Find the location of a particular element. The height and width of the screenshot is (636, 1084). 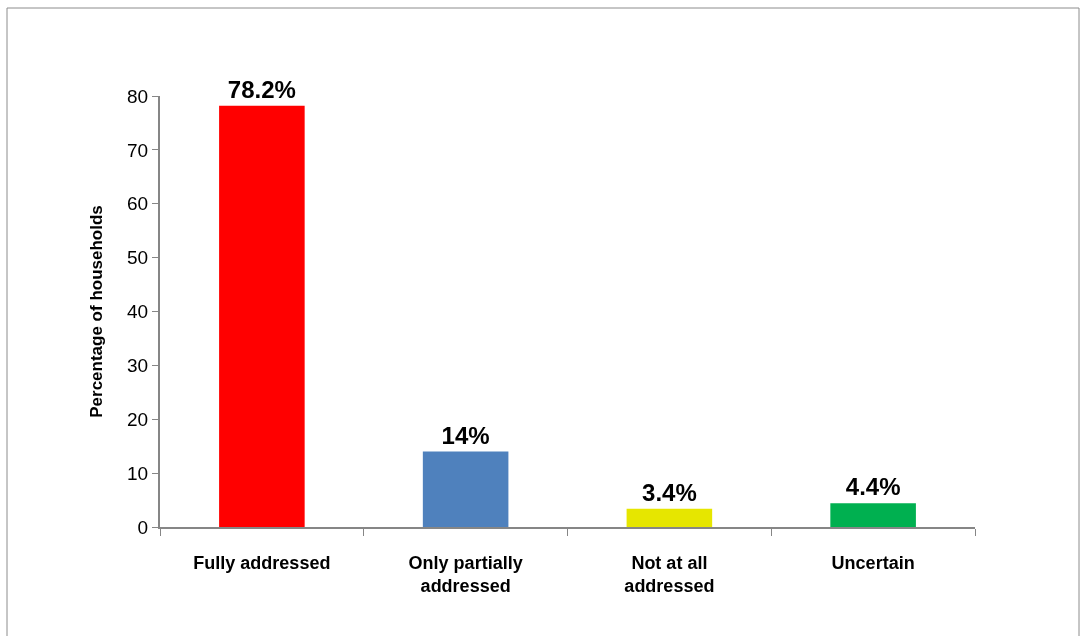

y-tick-label: 60 is located at coordinates (138, 204).